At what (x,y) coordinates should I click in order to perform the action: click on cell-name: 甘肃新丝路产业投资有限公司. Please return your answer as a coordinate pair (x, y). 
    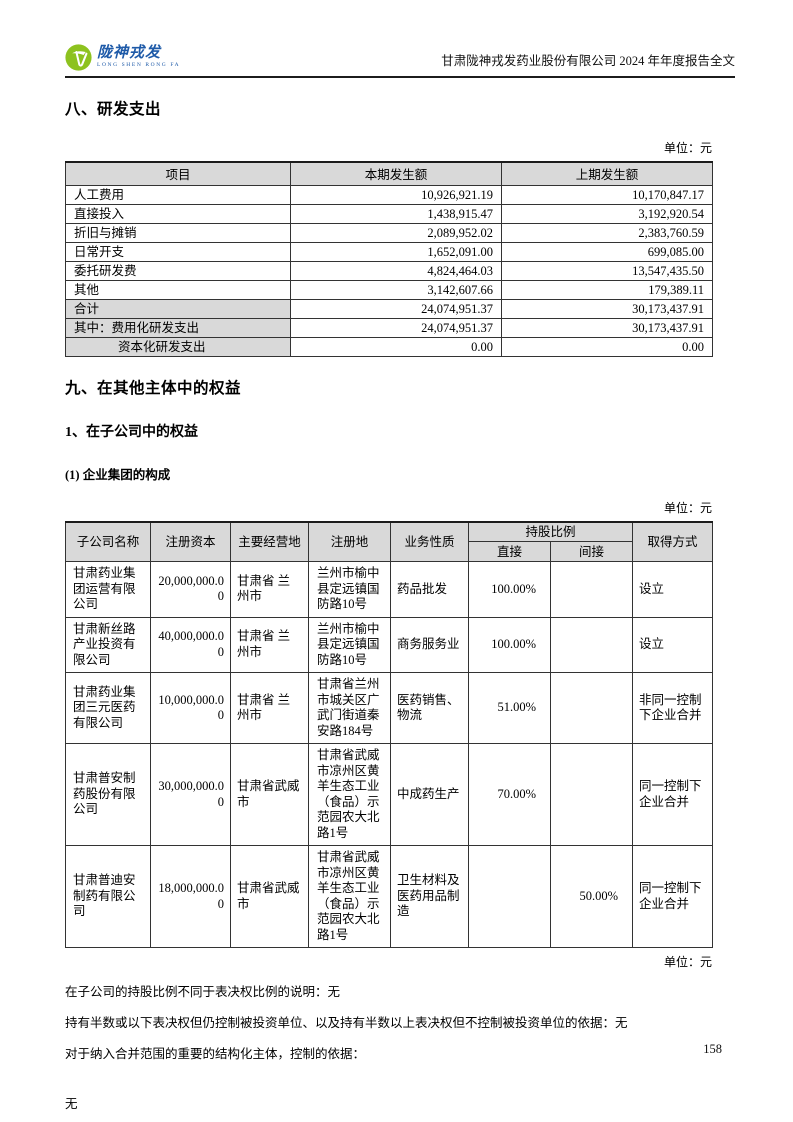
    Looking at the image, I should click on (108, 644).